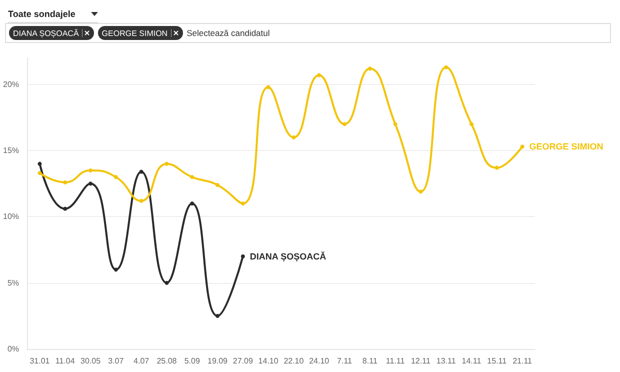  I want to click on text: DIANA ȘOȘOACĂ, so click(46, 33).